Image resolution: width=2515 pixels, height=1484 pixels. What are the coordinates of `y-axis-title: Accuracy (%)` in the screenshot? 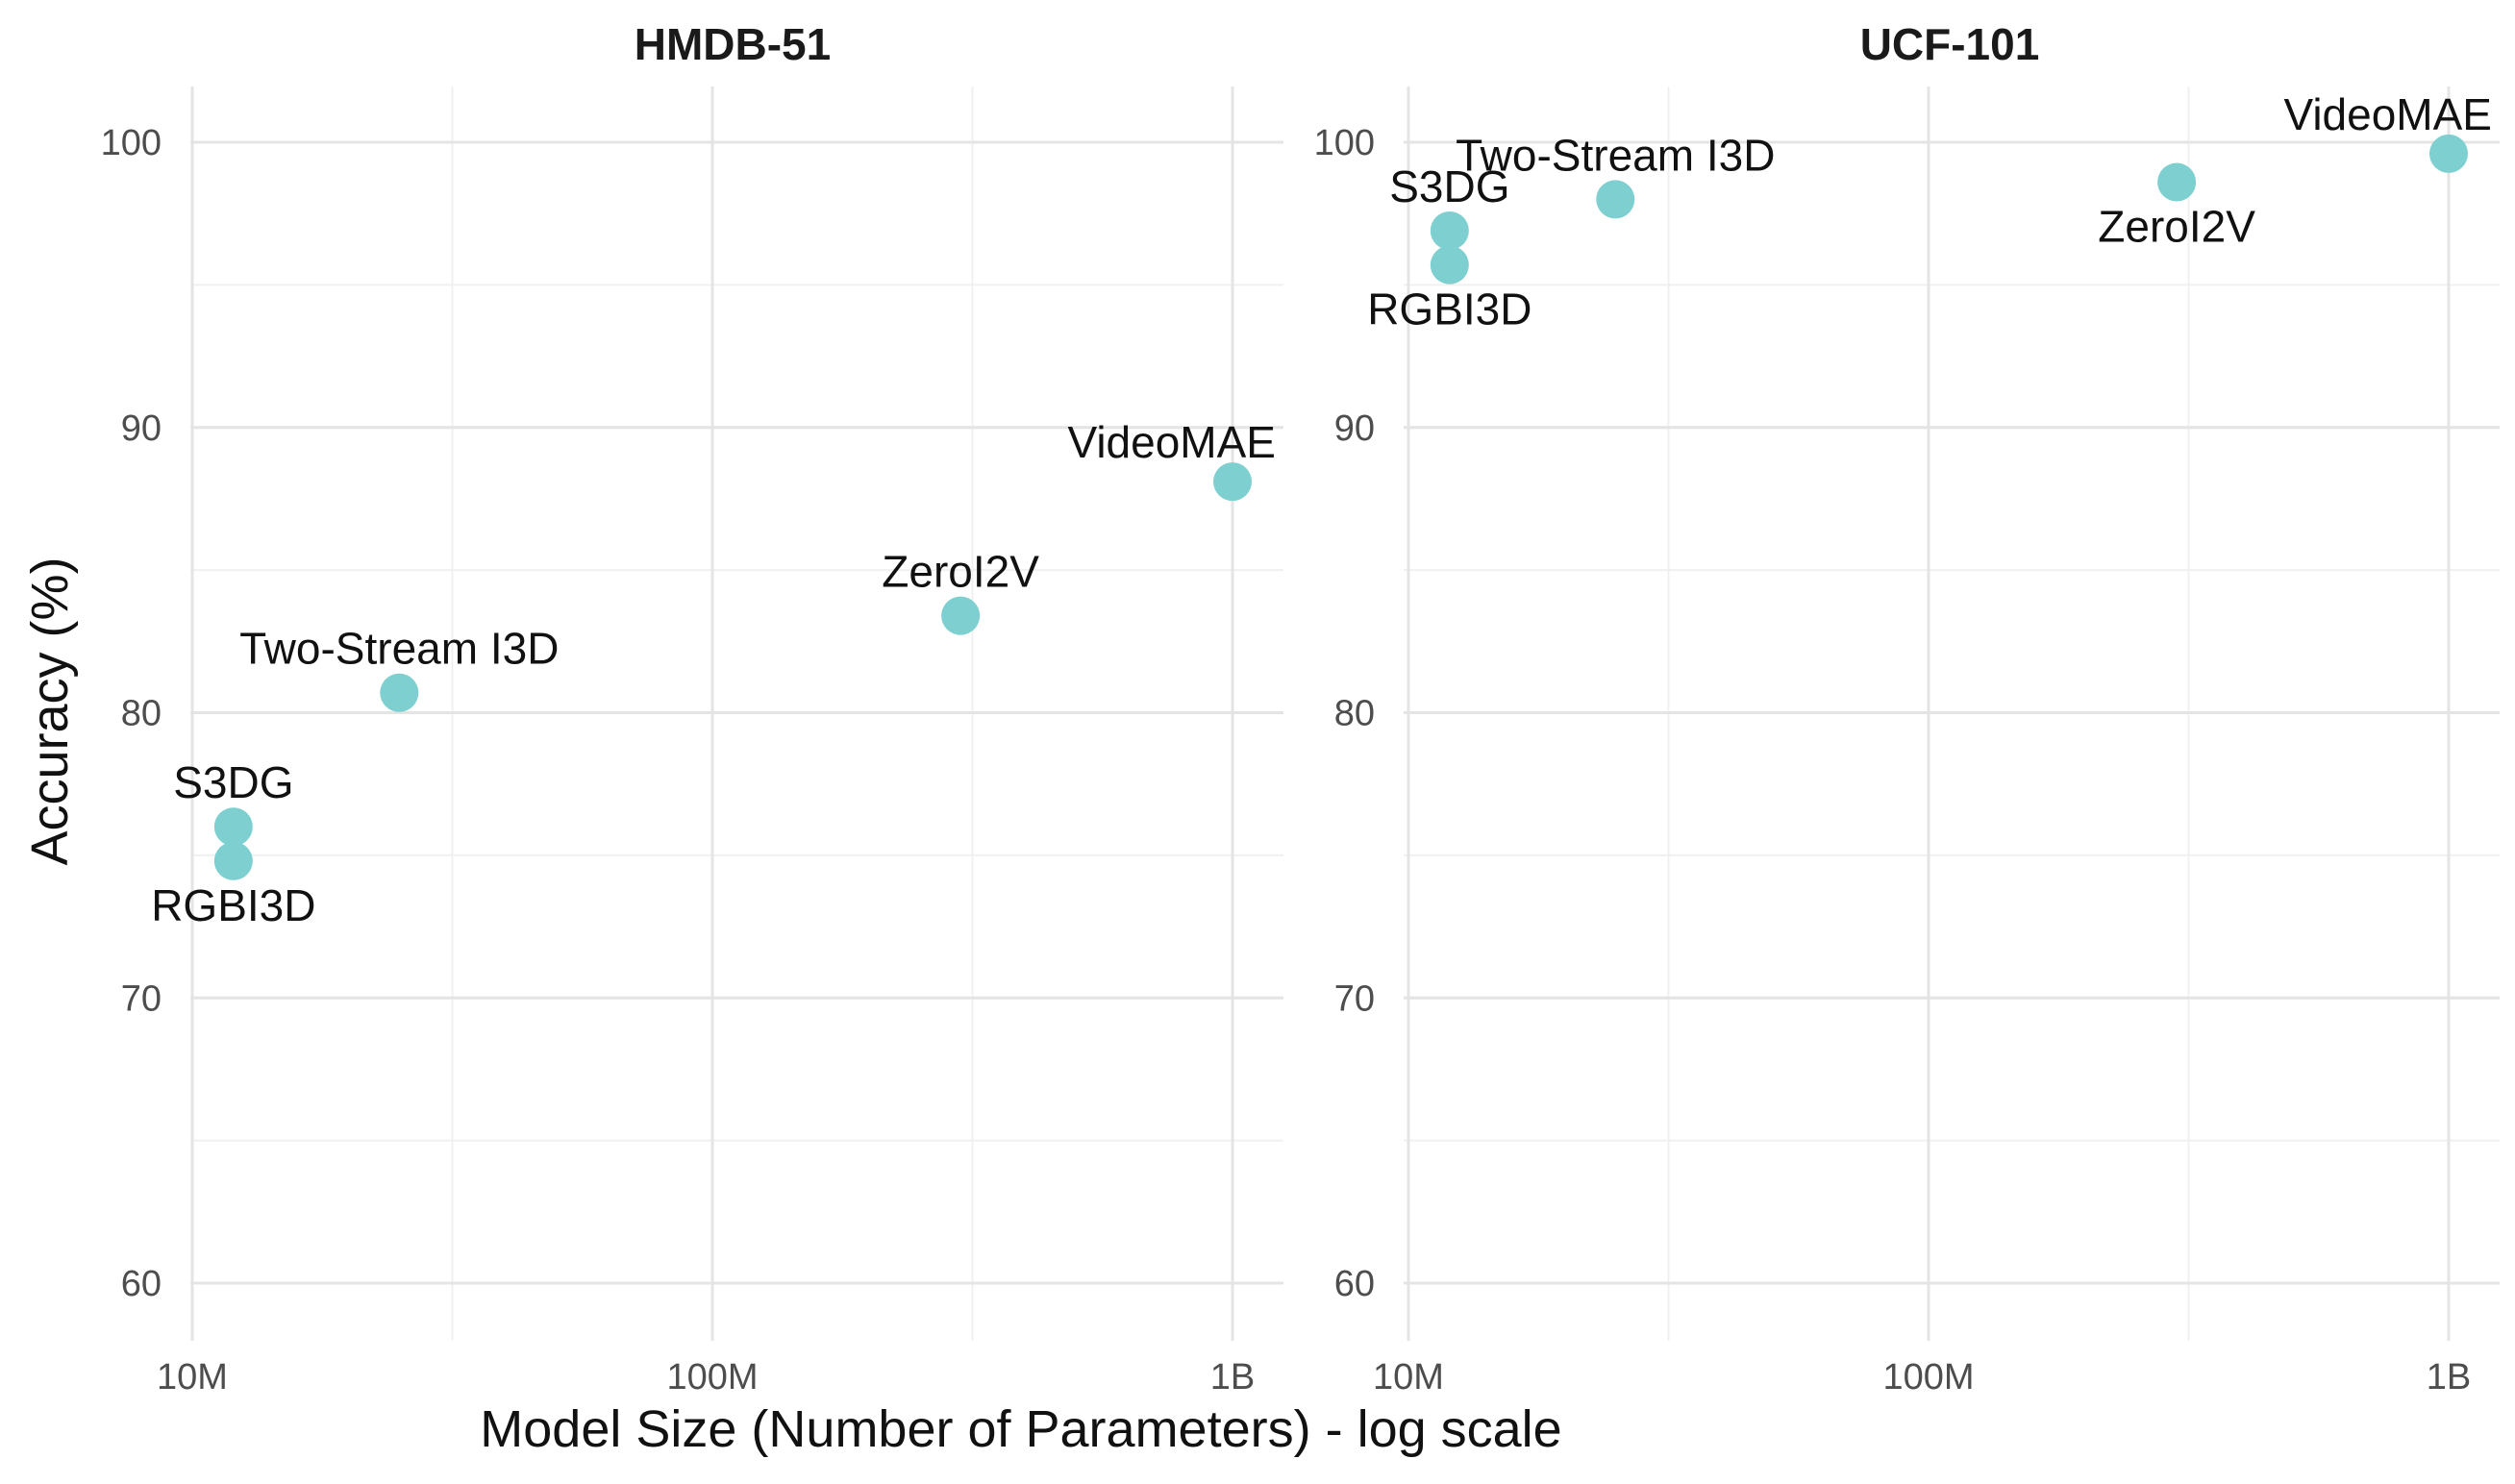 It's located at (50, 710).